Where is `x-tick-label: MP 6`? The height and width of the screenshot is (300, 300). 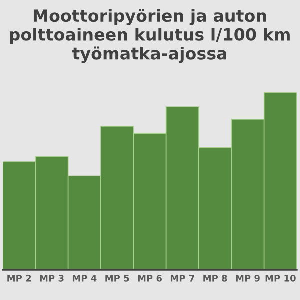 x-tick-label: MP 6 is located at coordinates (150, 278).